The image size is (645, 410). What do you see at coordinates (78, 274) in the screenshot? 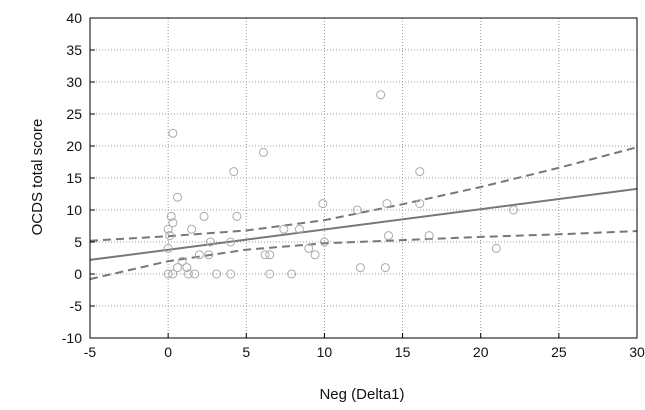
I see `y-tick-label: 0` at bounding box center [78, 274].